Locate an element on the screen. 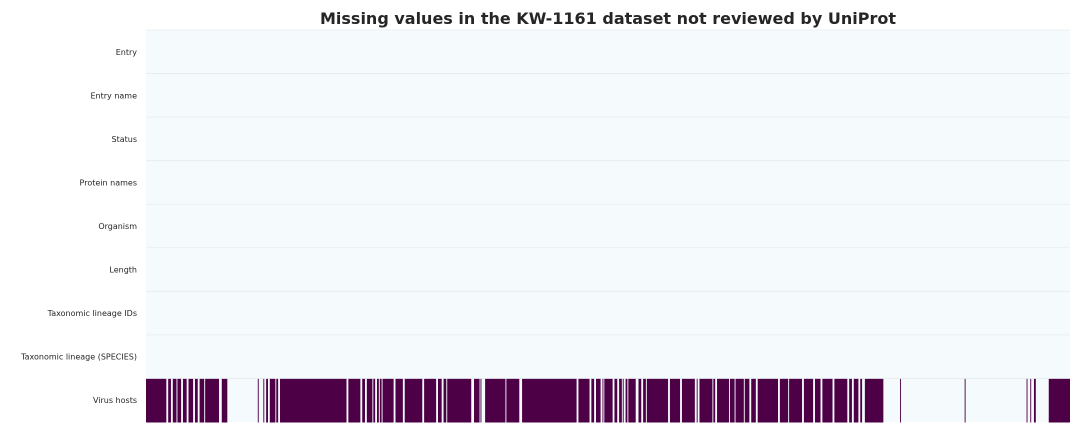 The height and width of the screenshot is (432, 1080). y-tick-label: Organism is located at coordinates (117, 226).